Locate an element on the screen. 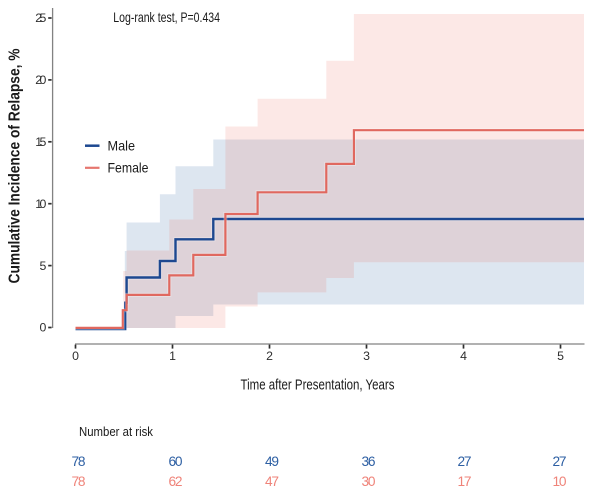 The image size is (600, 503). svg-text: Number at risk is located at coordinates (116, 431).